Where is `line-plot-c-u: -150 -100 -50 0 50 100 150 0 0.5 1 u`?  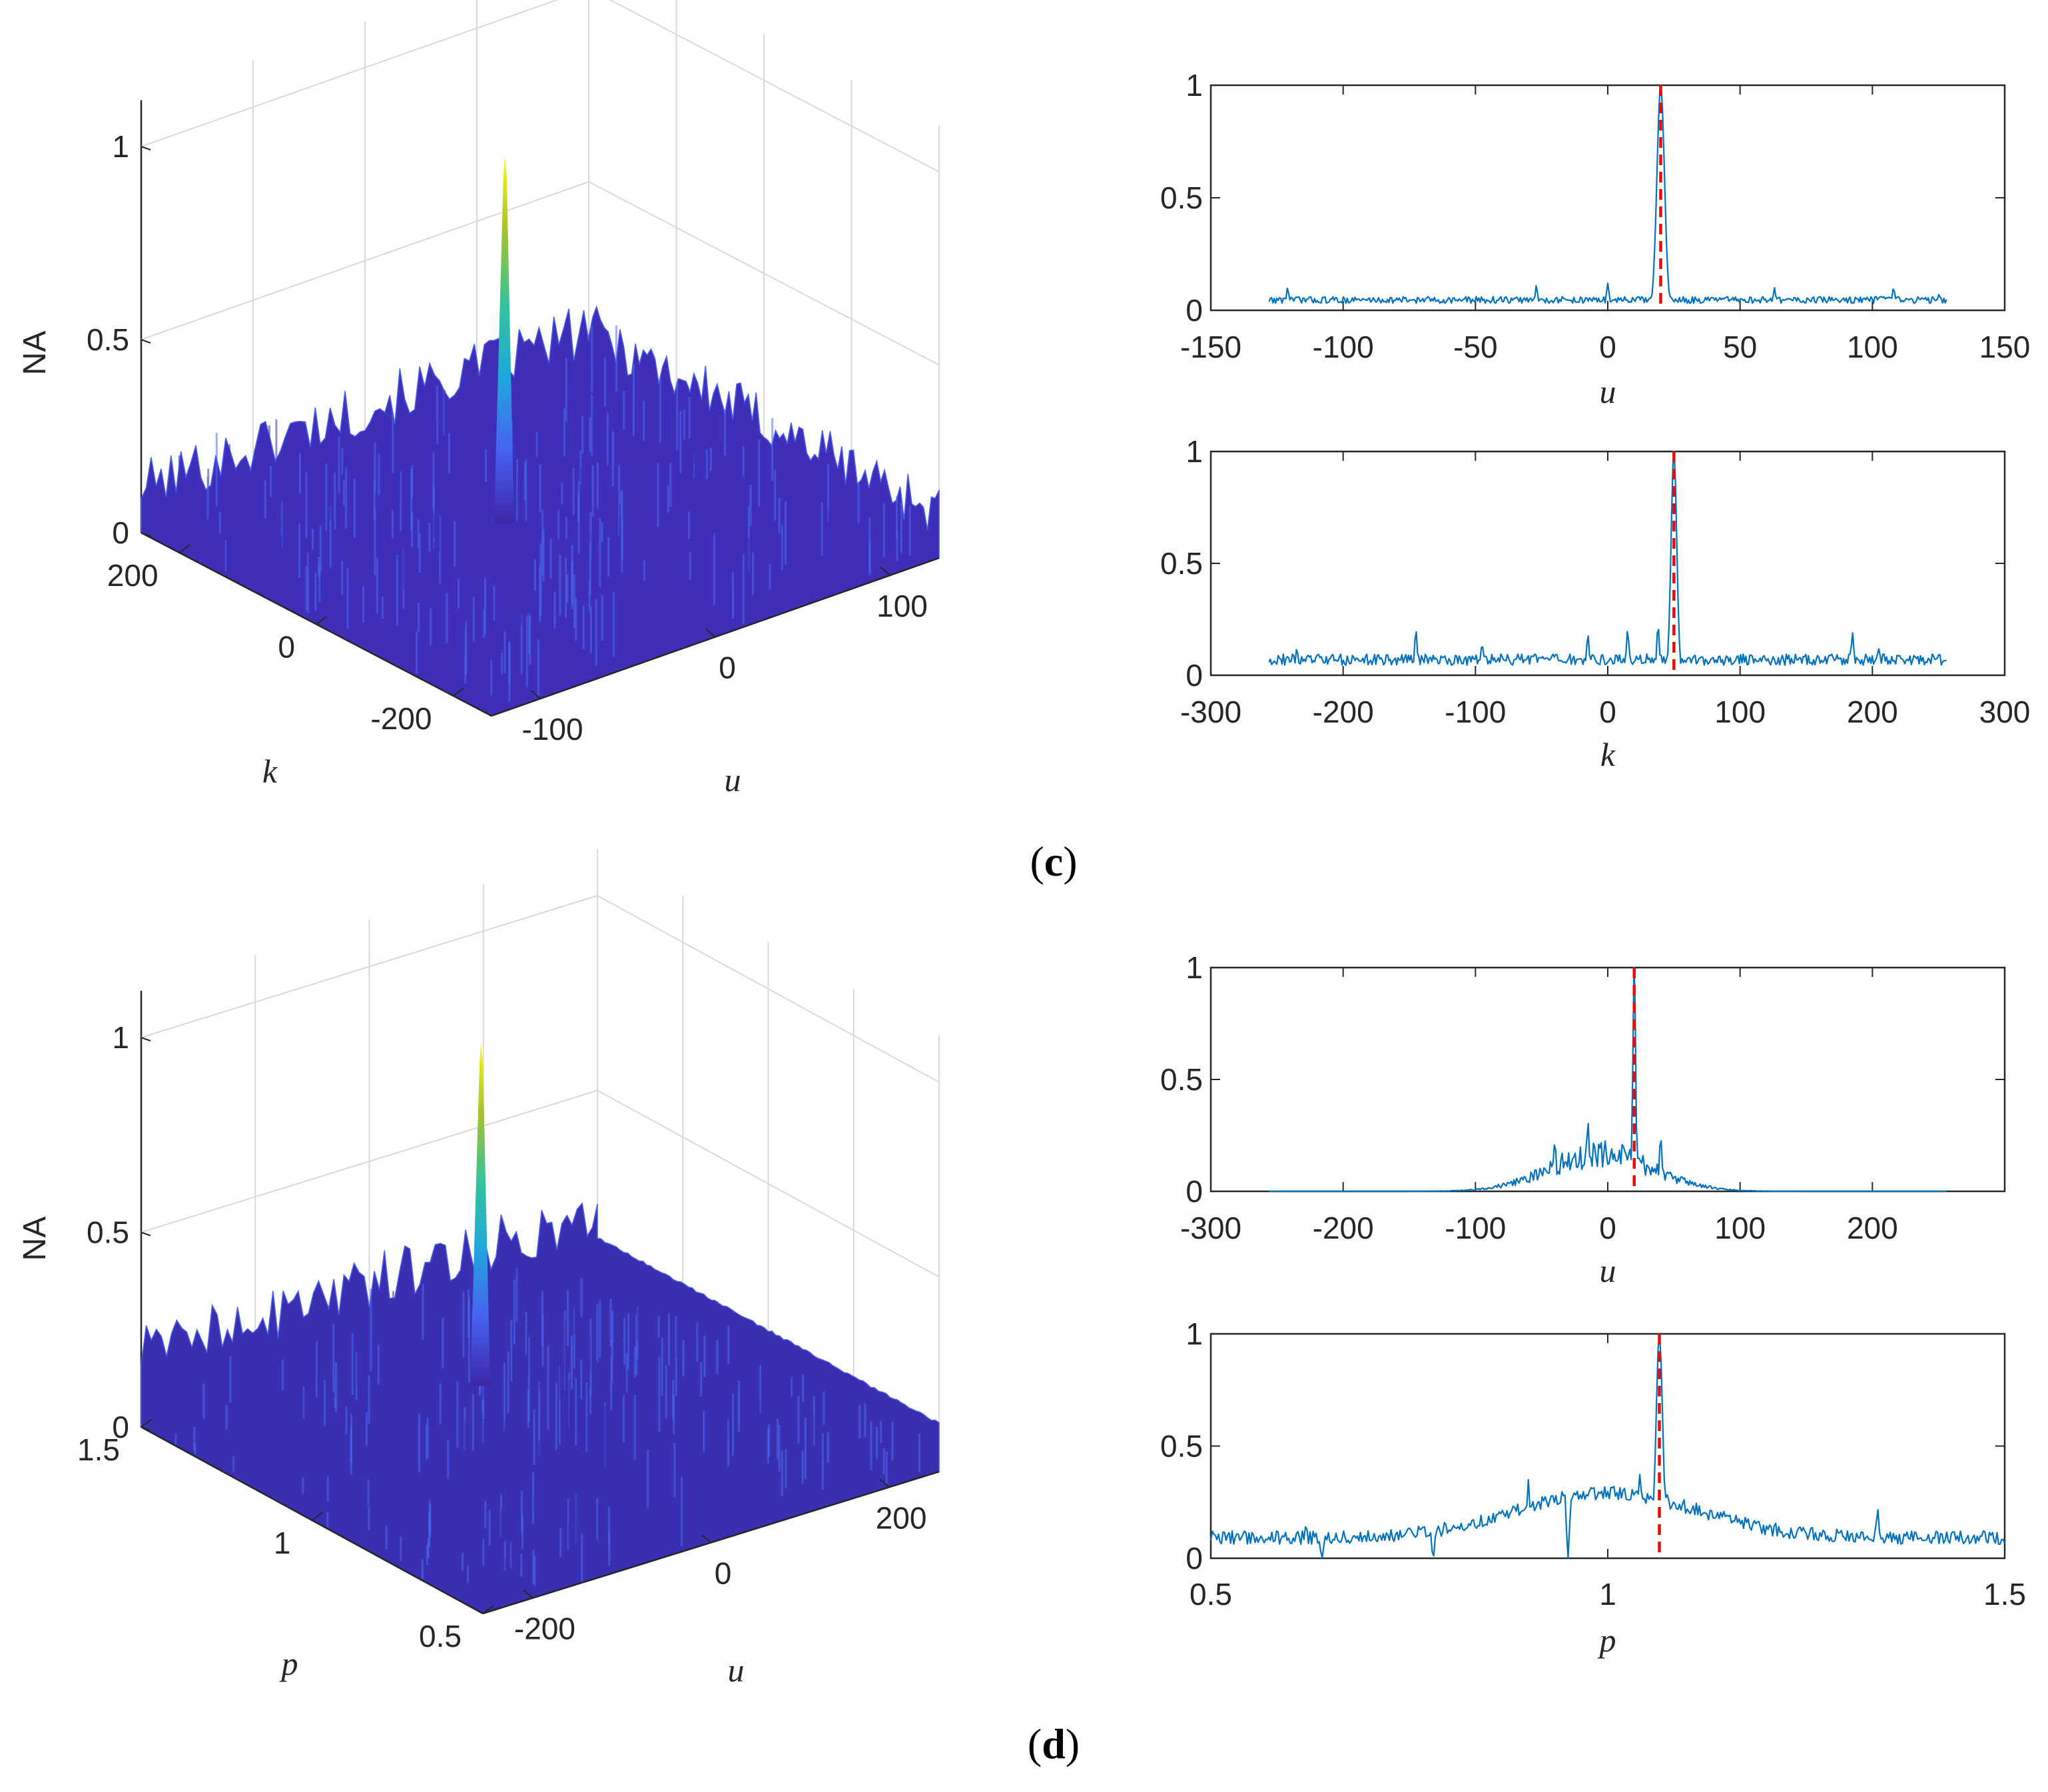
line-plot-c-u: -150 -100 -50 0 50 100 150 0 0.5 1 u is located at coordinates (1595, 239).